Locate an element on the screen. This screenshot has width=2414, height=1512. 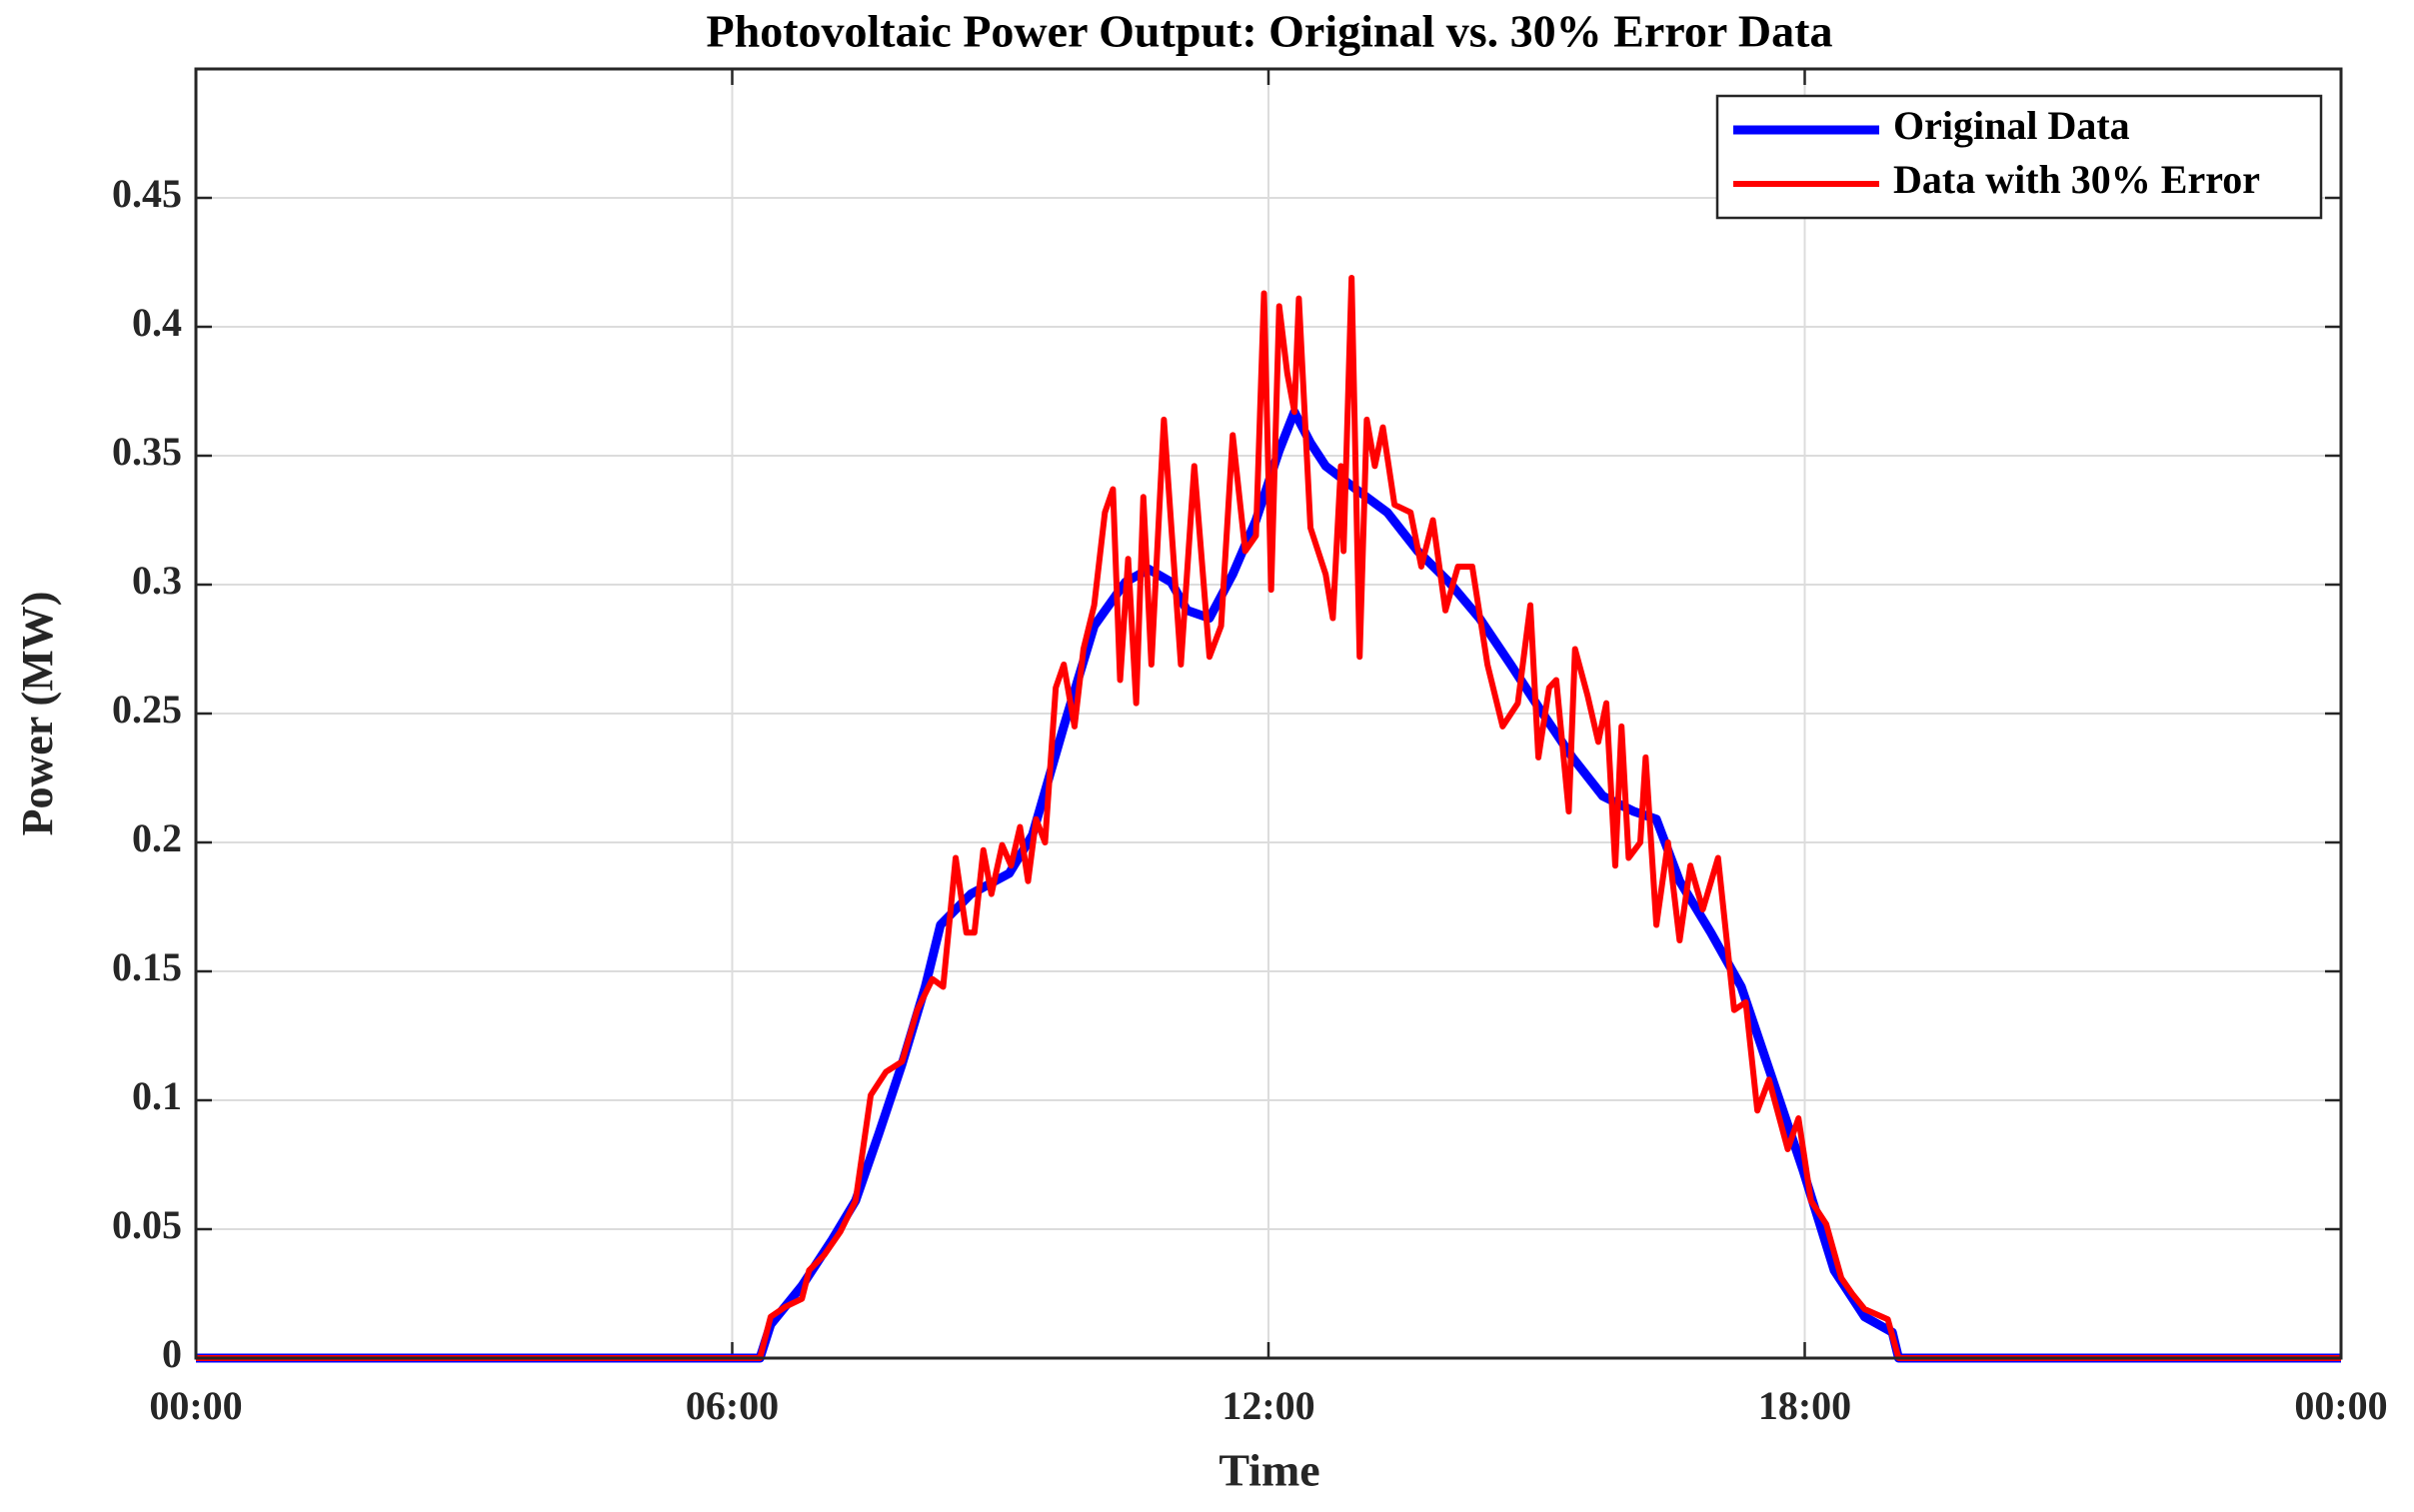
x-axis-label: Time is located at coordinates (1268, 1470).